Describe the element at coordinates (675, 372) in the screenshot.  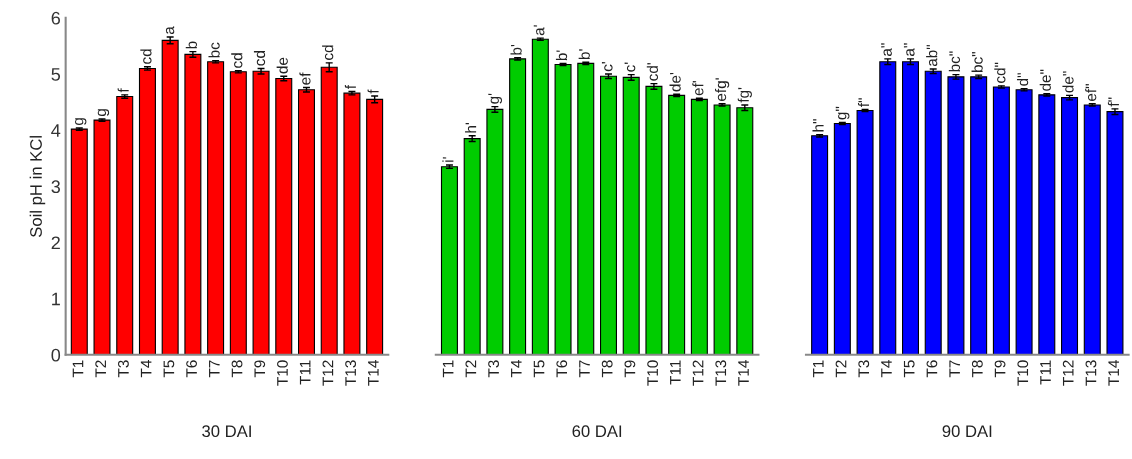
I see `x-tick-label: T11` at that location.